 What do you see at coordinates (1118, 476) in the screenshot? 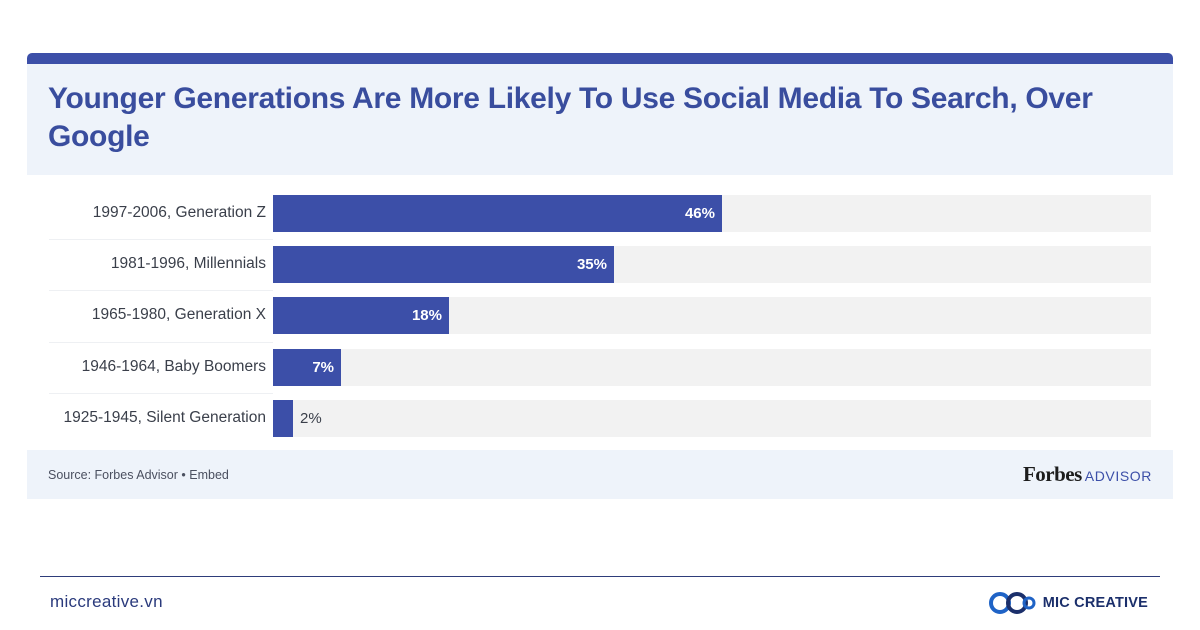
I see `advisor-wordmark: ADVISOR` at bounding box center [1118, 476].